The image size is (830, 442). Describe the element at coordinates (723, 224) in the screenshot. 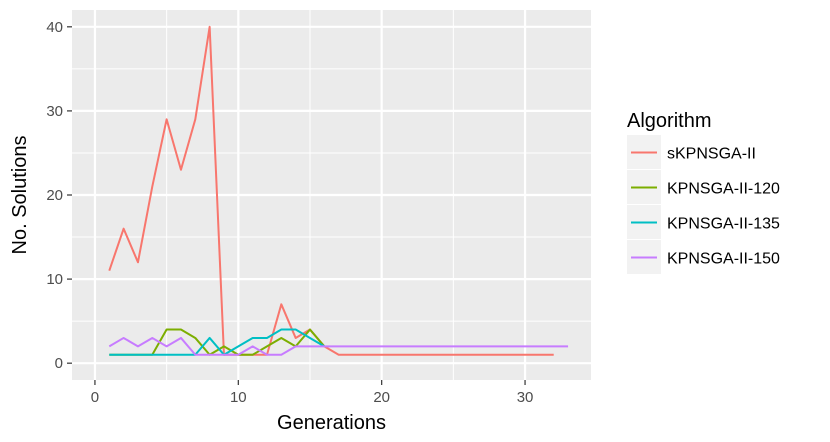

I see `legend-label: KPNSGA-II-135` at that location.